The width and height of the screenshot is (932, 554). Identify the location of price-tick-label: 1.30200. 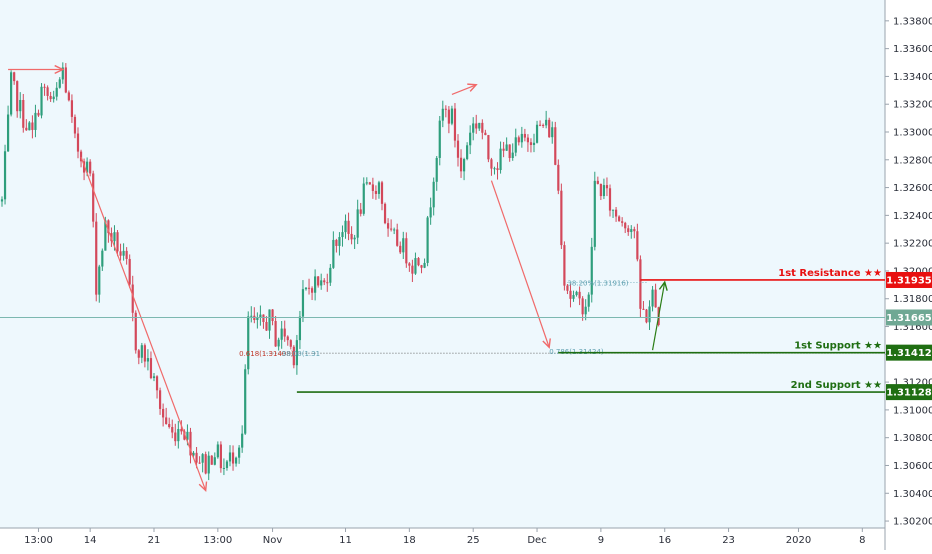
(912, 522).